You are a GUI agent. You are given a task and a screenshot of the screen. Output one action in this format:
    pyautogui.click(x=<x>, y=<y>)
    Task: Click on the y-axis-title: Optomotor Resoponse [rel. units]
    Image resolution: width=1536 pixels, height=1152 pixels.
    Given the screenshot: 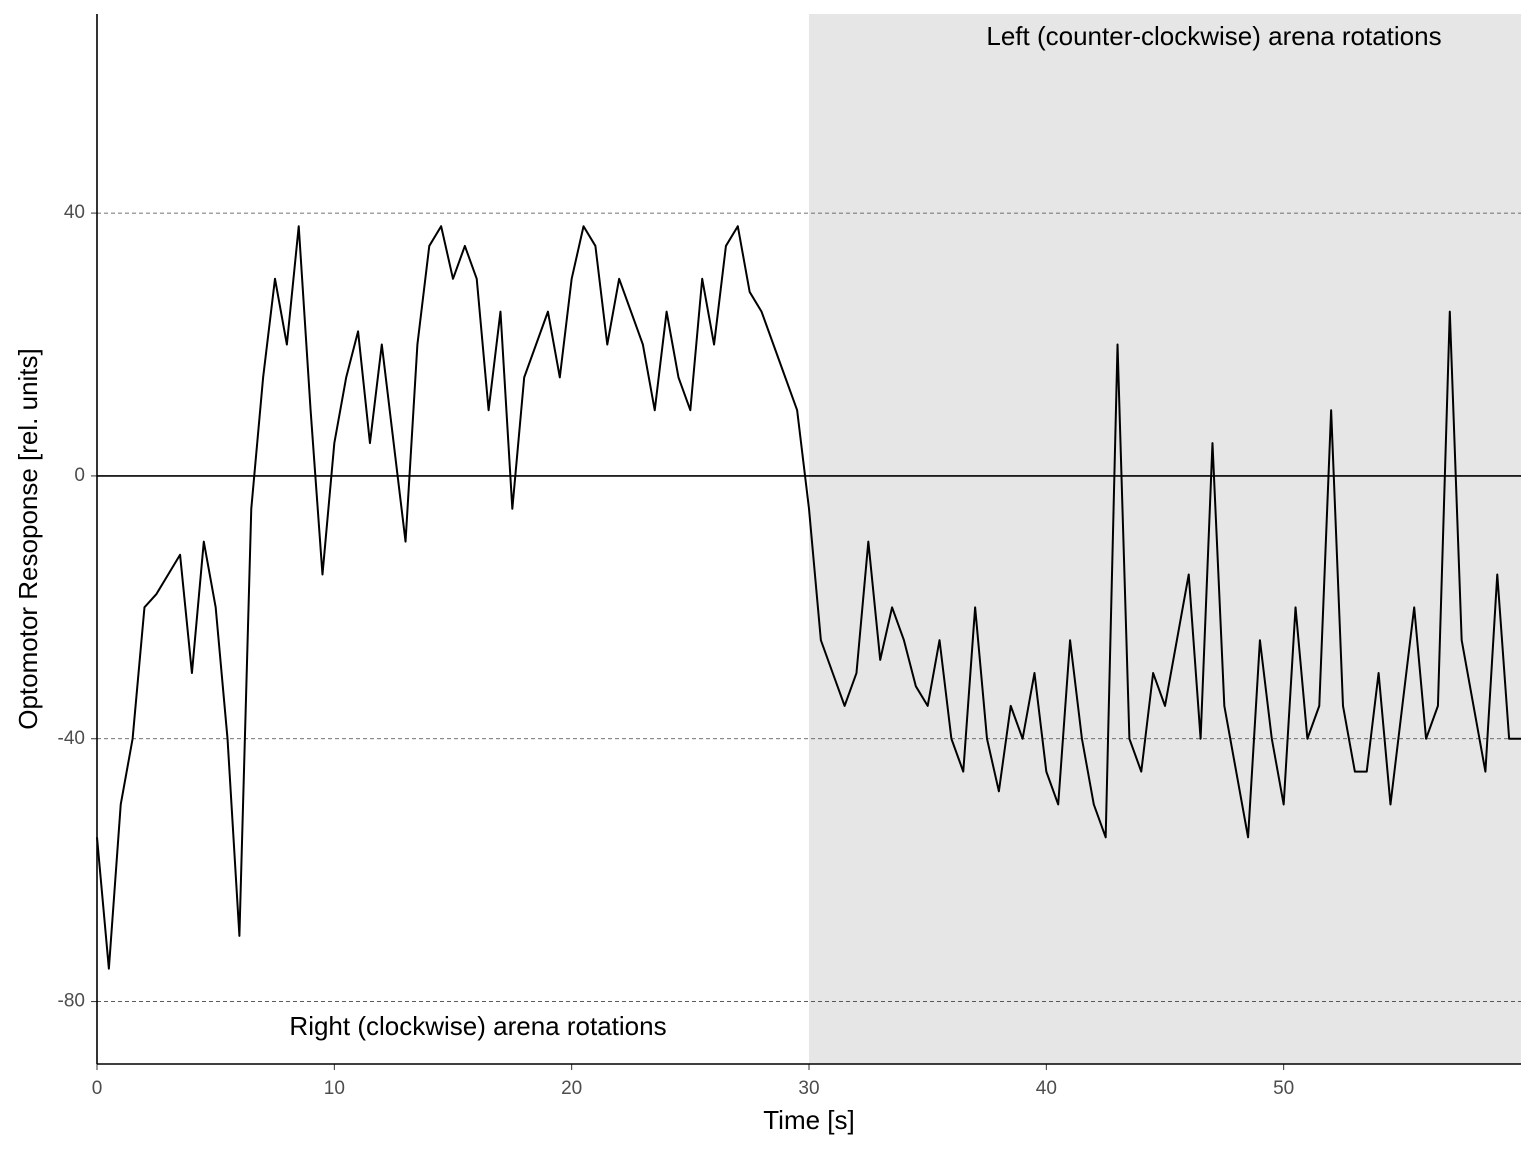 What is the action you would take?
    pyautogui.click(x=28, y=539)
    